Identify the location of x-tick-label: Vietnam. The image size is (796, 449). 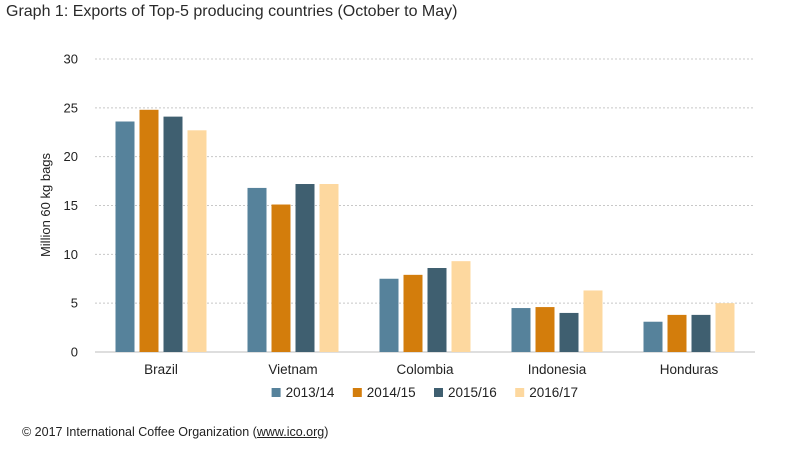
(292, 369).